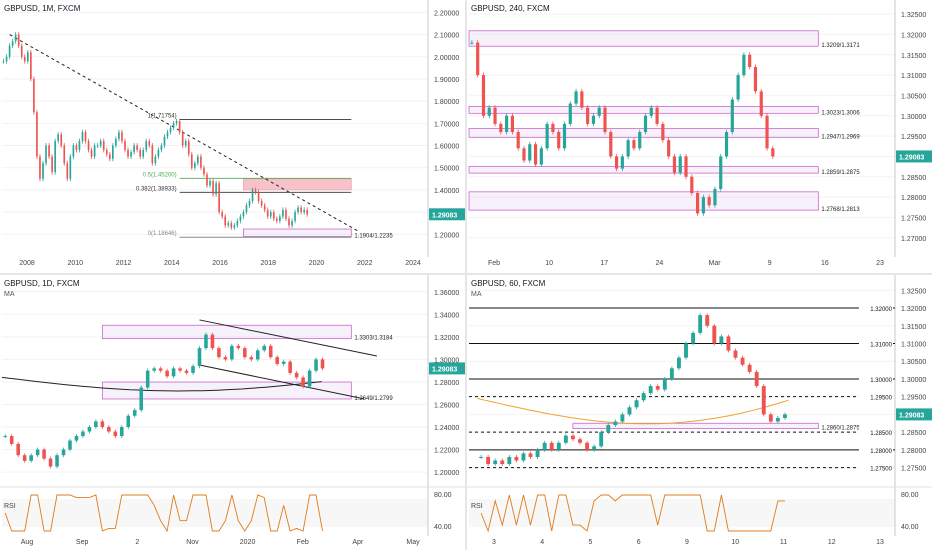 The image size is (932, 550). Describe the element at coordinates (365, 263) in the screenshot. I see `x-tick-label: 2022` at that location.